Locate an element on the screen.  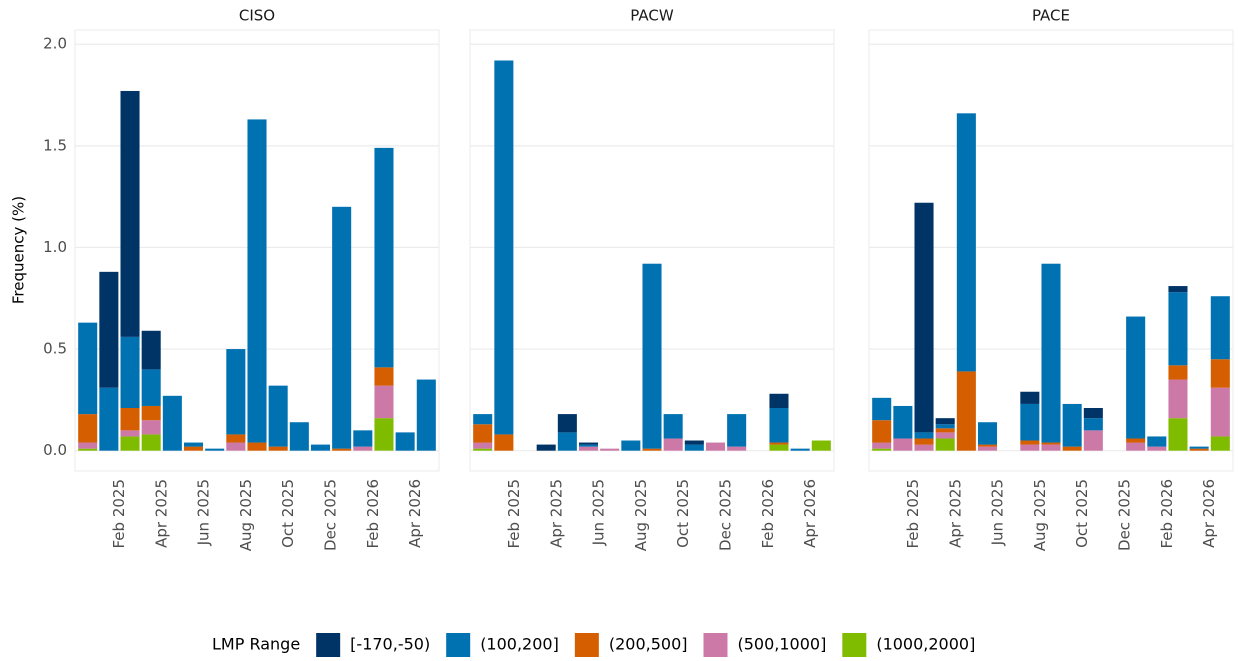
x-tick-label: Feb 2026 is located at coordinates (373, 514).